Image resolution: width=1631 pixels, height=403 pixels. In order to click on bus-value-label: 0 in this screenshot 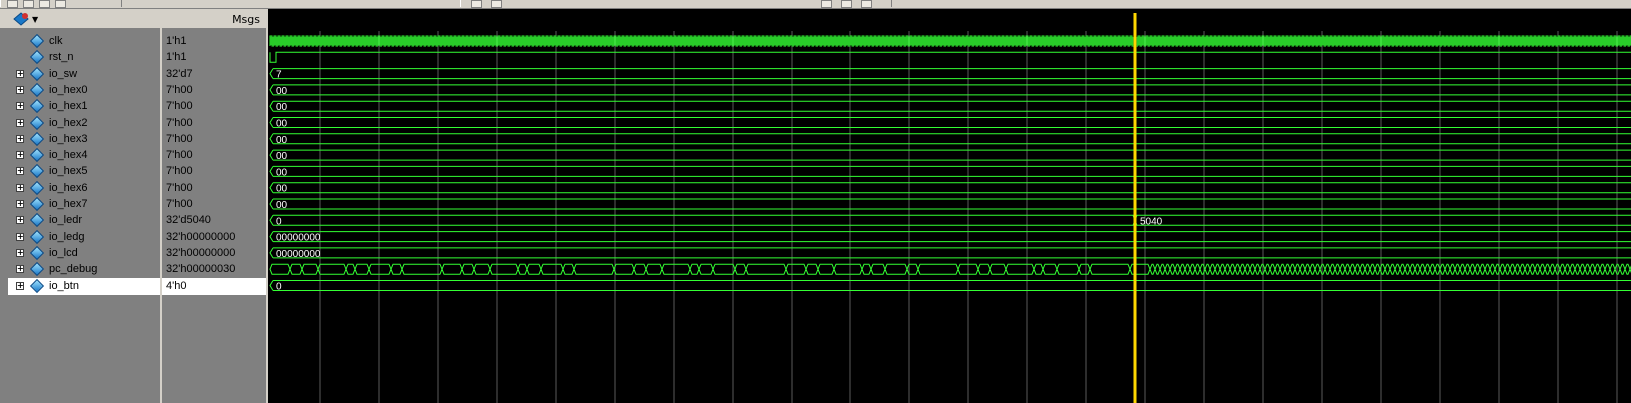, I will do `click(279, 221)`.